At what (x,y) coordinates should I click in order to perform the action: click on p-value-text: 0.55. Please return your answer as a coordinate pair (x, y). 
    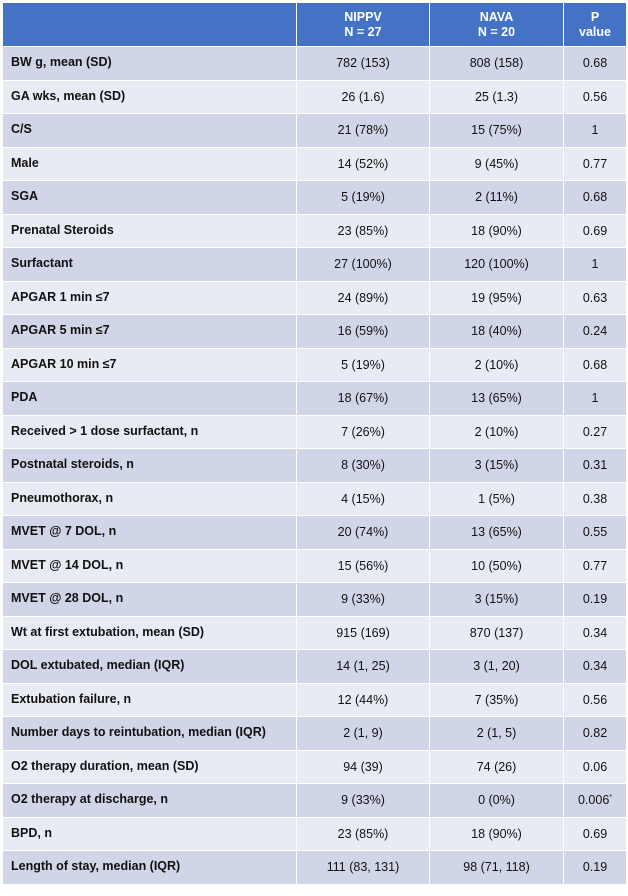
    Looking at the image, I should click on (595, 532).